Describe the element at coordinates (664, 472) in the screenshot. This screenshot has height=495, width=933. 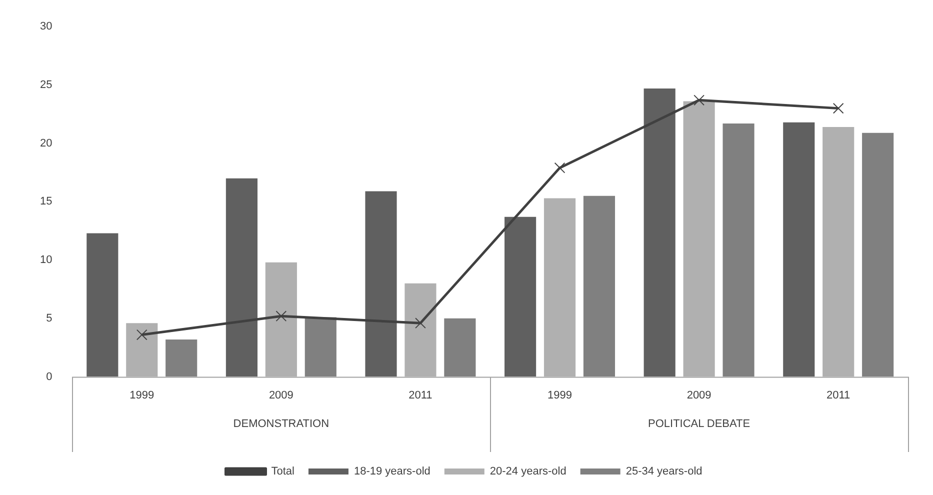
I see `legend-label: 25-34 years-old` at that location.